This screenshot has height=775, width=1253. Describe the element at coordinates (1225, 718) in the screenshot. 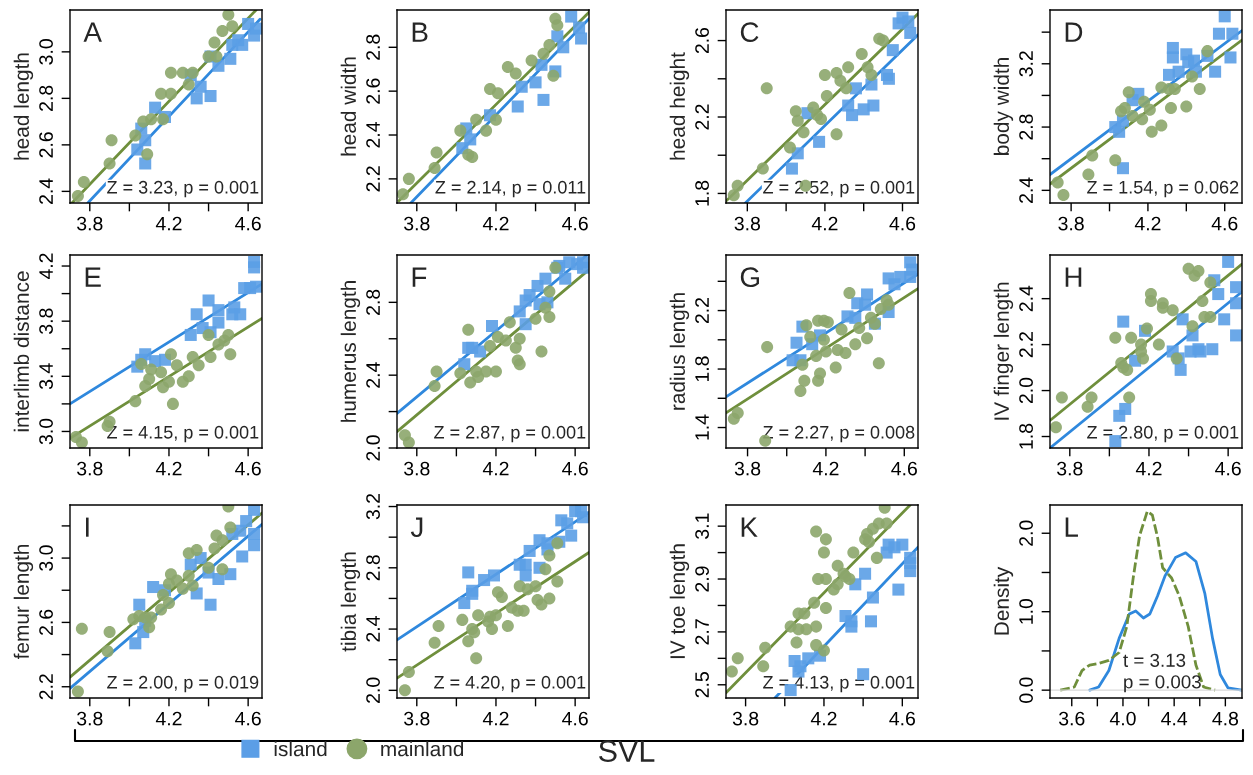

I see `x-tick-label: 4.8` at that location.